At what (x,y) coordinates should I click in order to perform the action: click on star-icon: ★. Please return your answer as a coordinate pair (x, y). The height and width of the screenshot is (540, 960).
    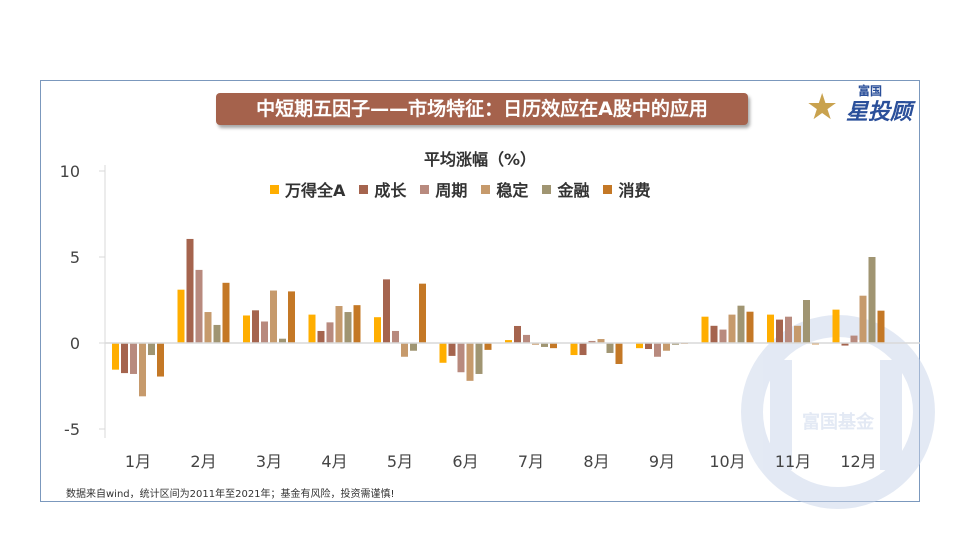
    Looking at the image, I should click on (822, 108).